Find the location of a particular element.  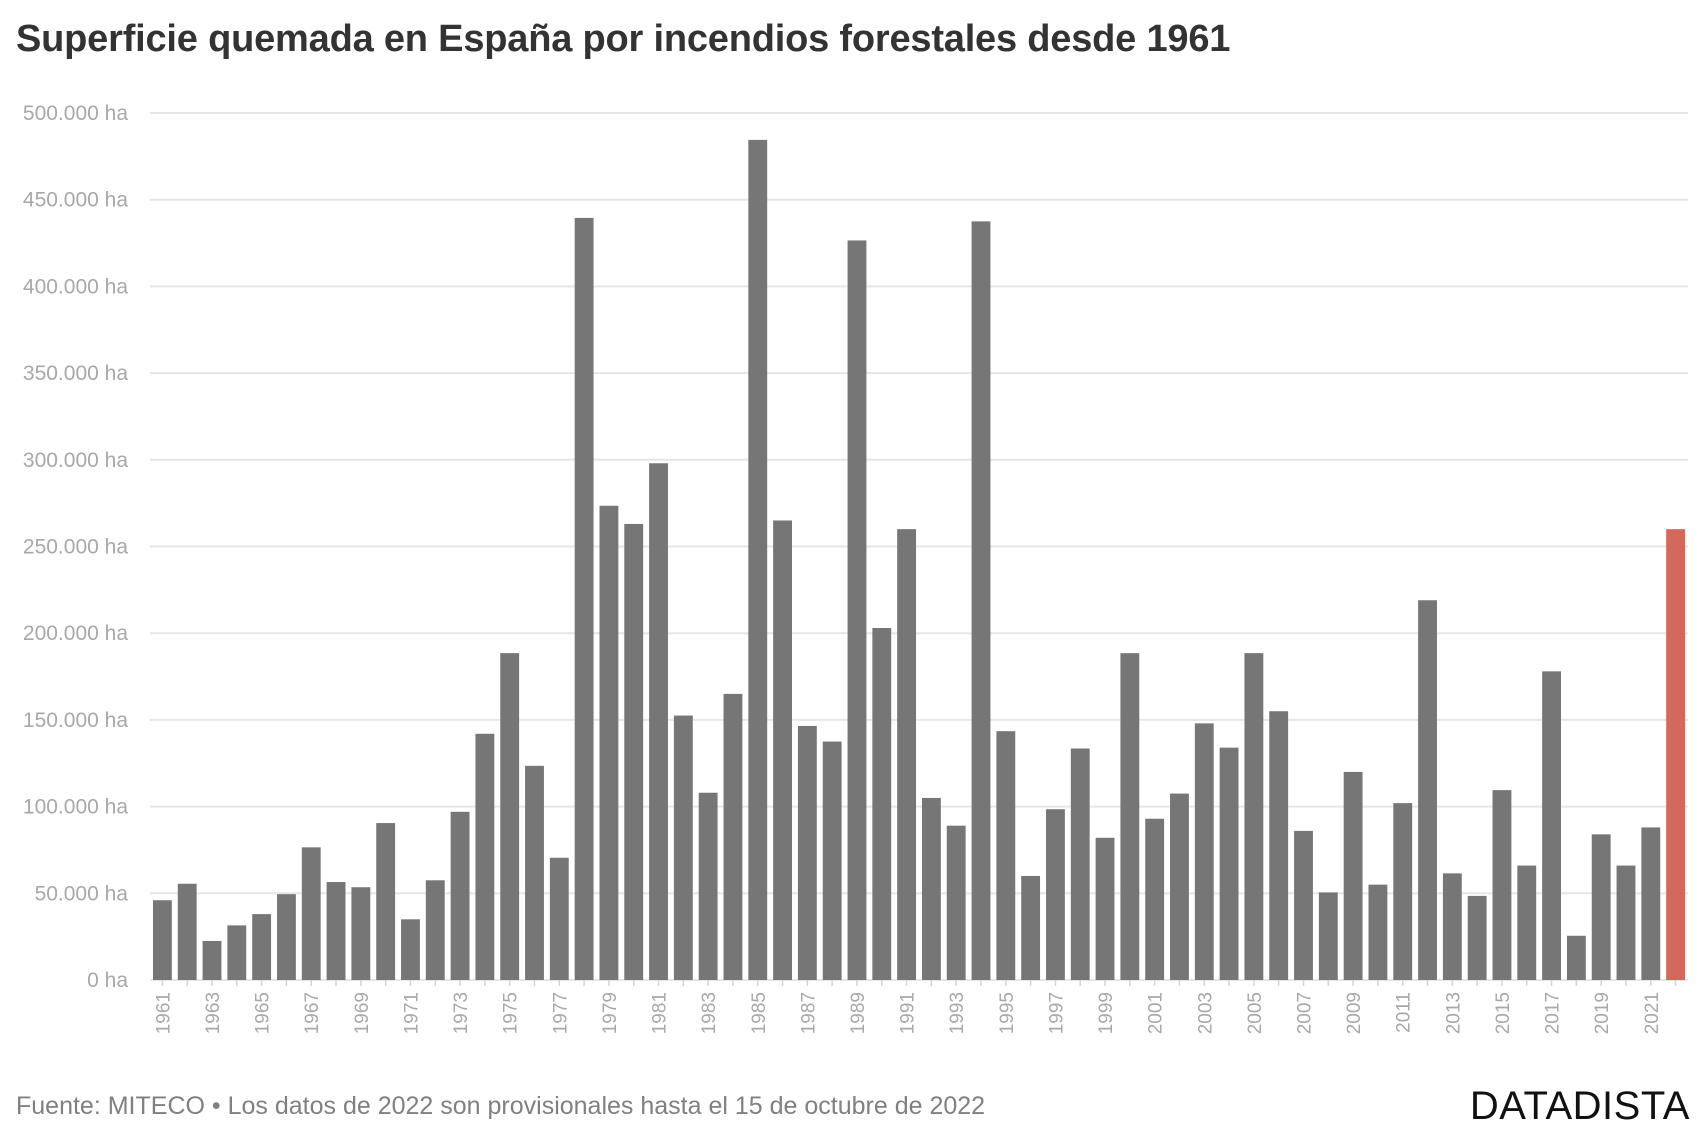

y-tick-label: 350.000 ha is located at coordinates (75, 373).